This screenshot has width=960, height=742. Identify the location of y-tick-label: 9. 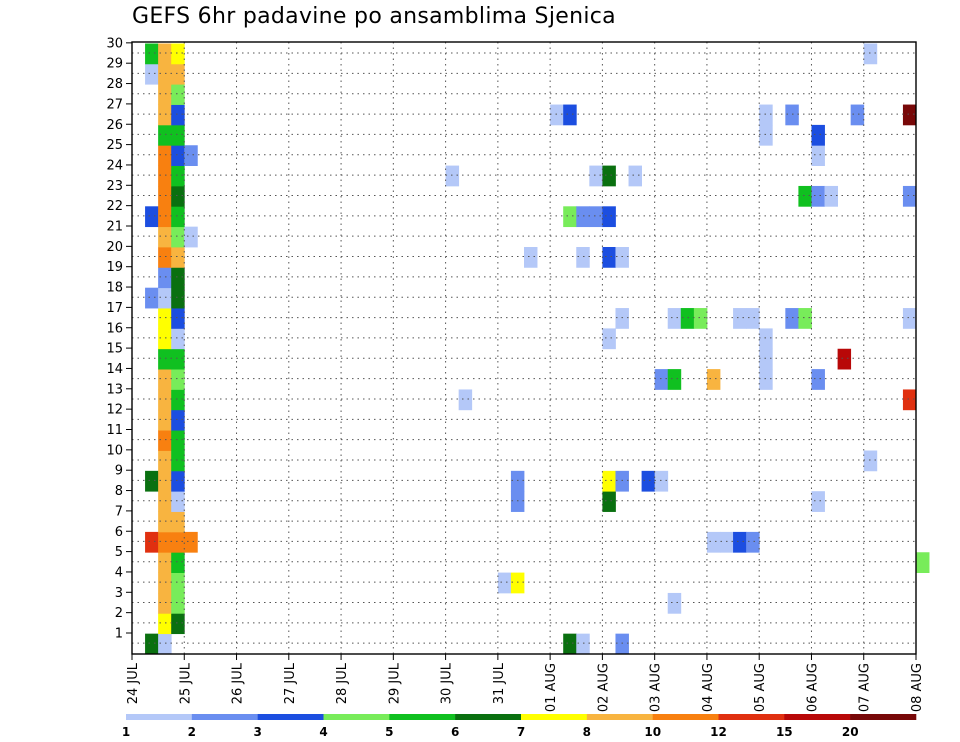
(119, 471).